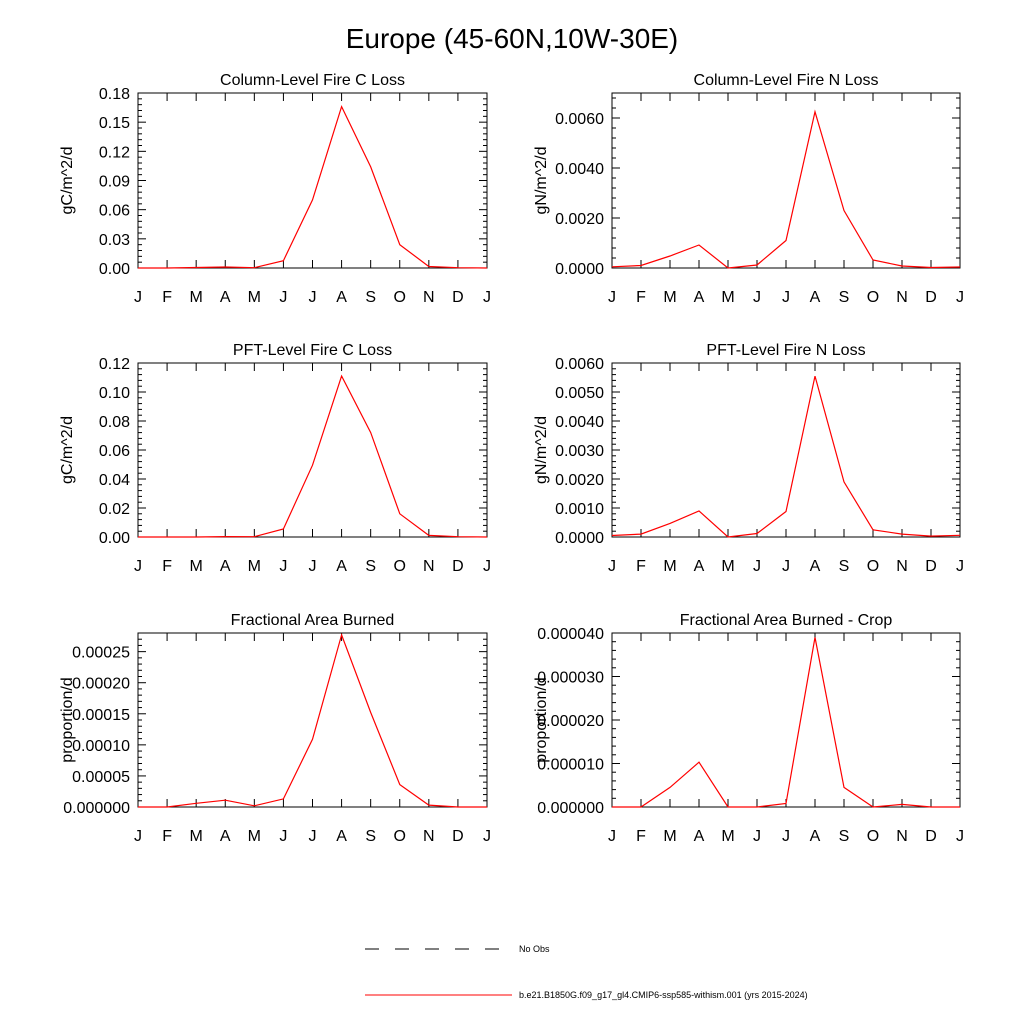  I want to click on panel-3-x-tick-label: F, so click(167, 566).